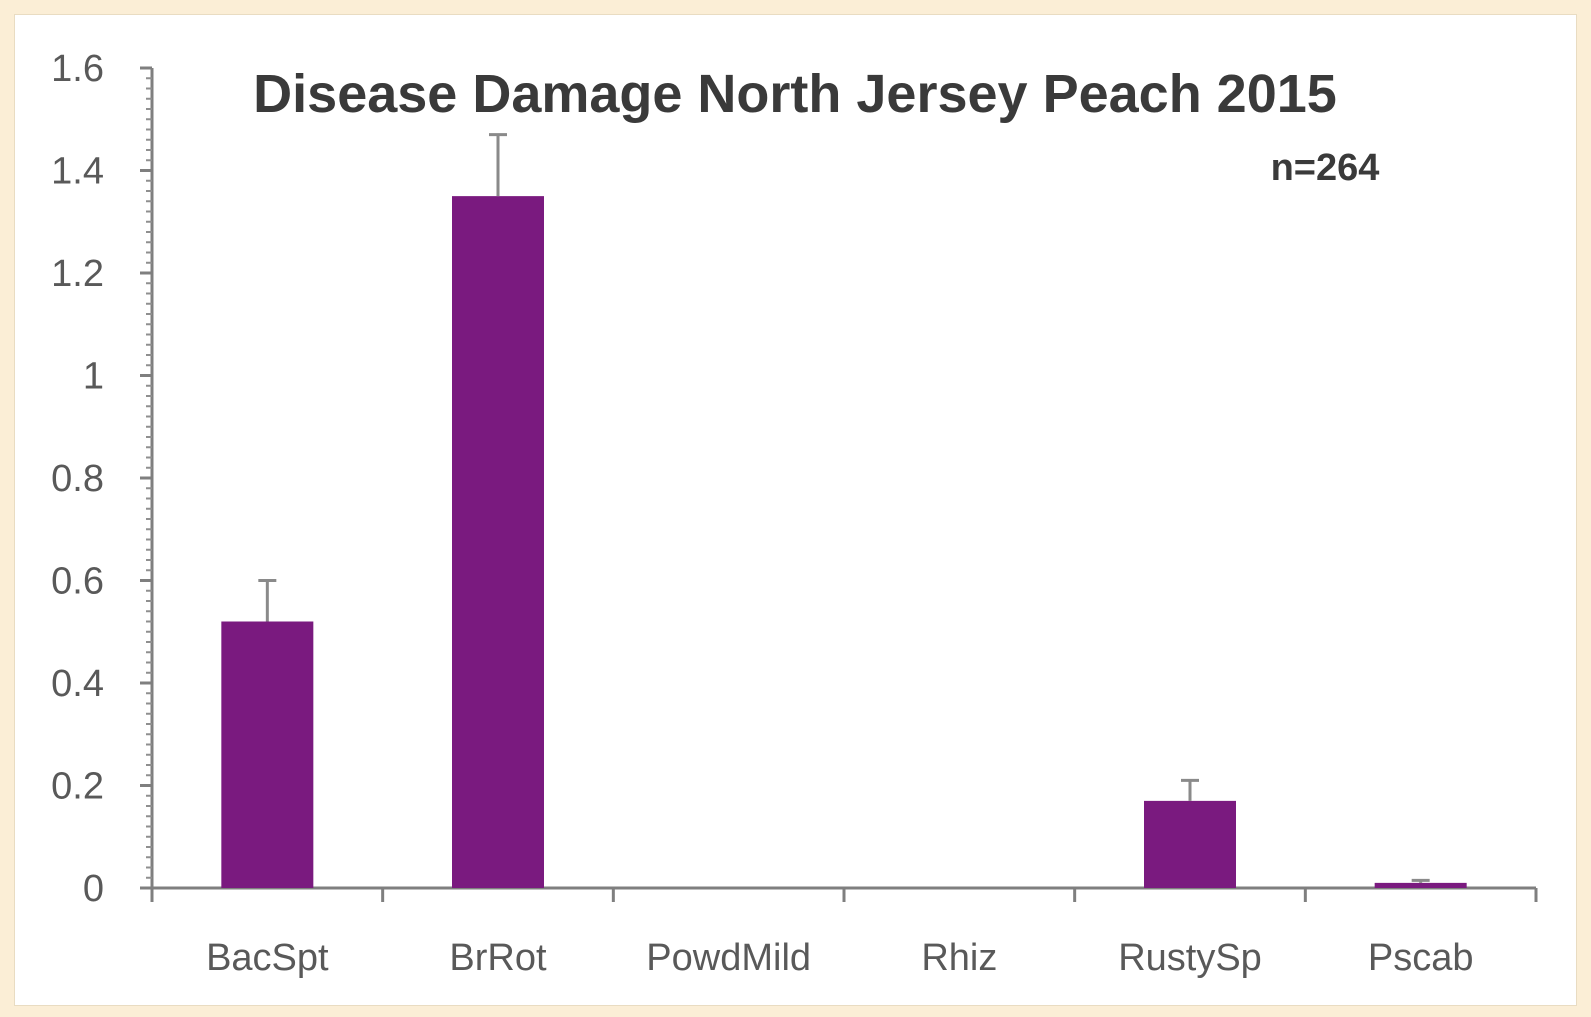  What do you see at coordinates (77, 479) in the screenshot?
I see `y-tick-label: 0.8` at bounding box center [77, 479].